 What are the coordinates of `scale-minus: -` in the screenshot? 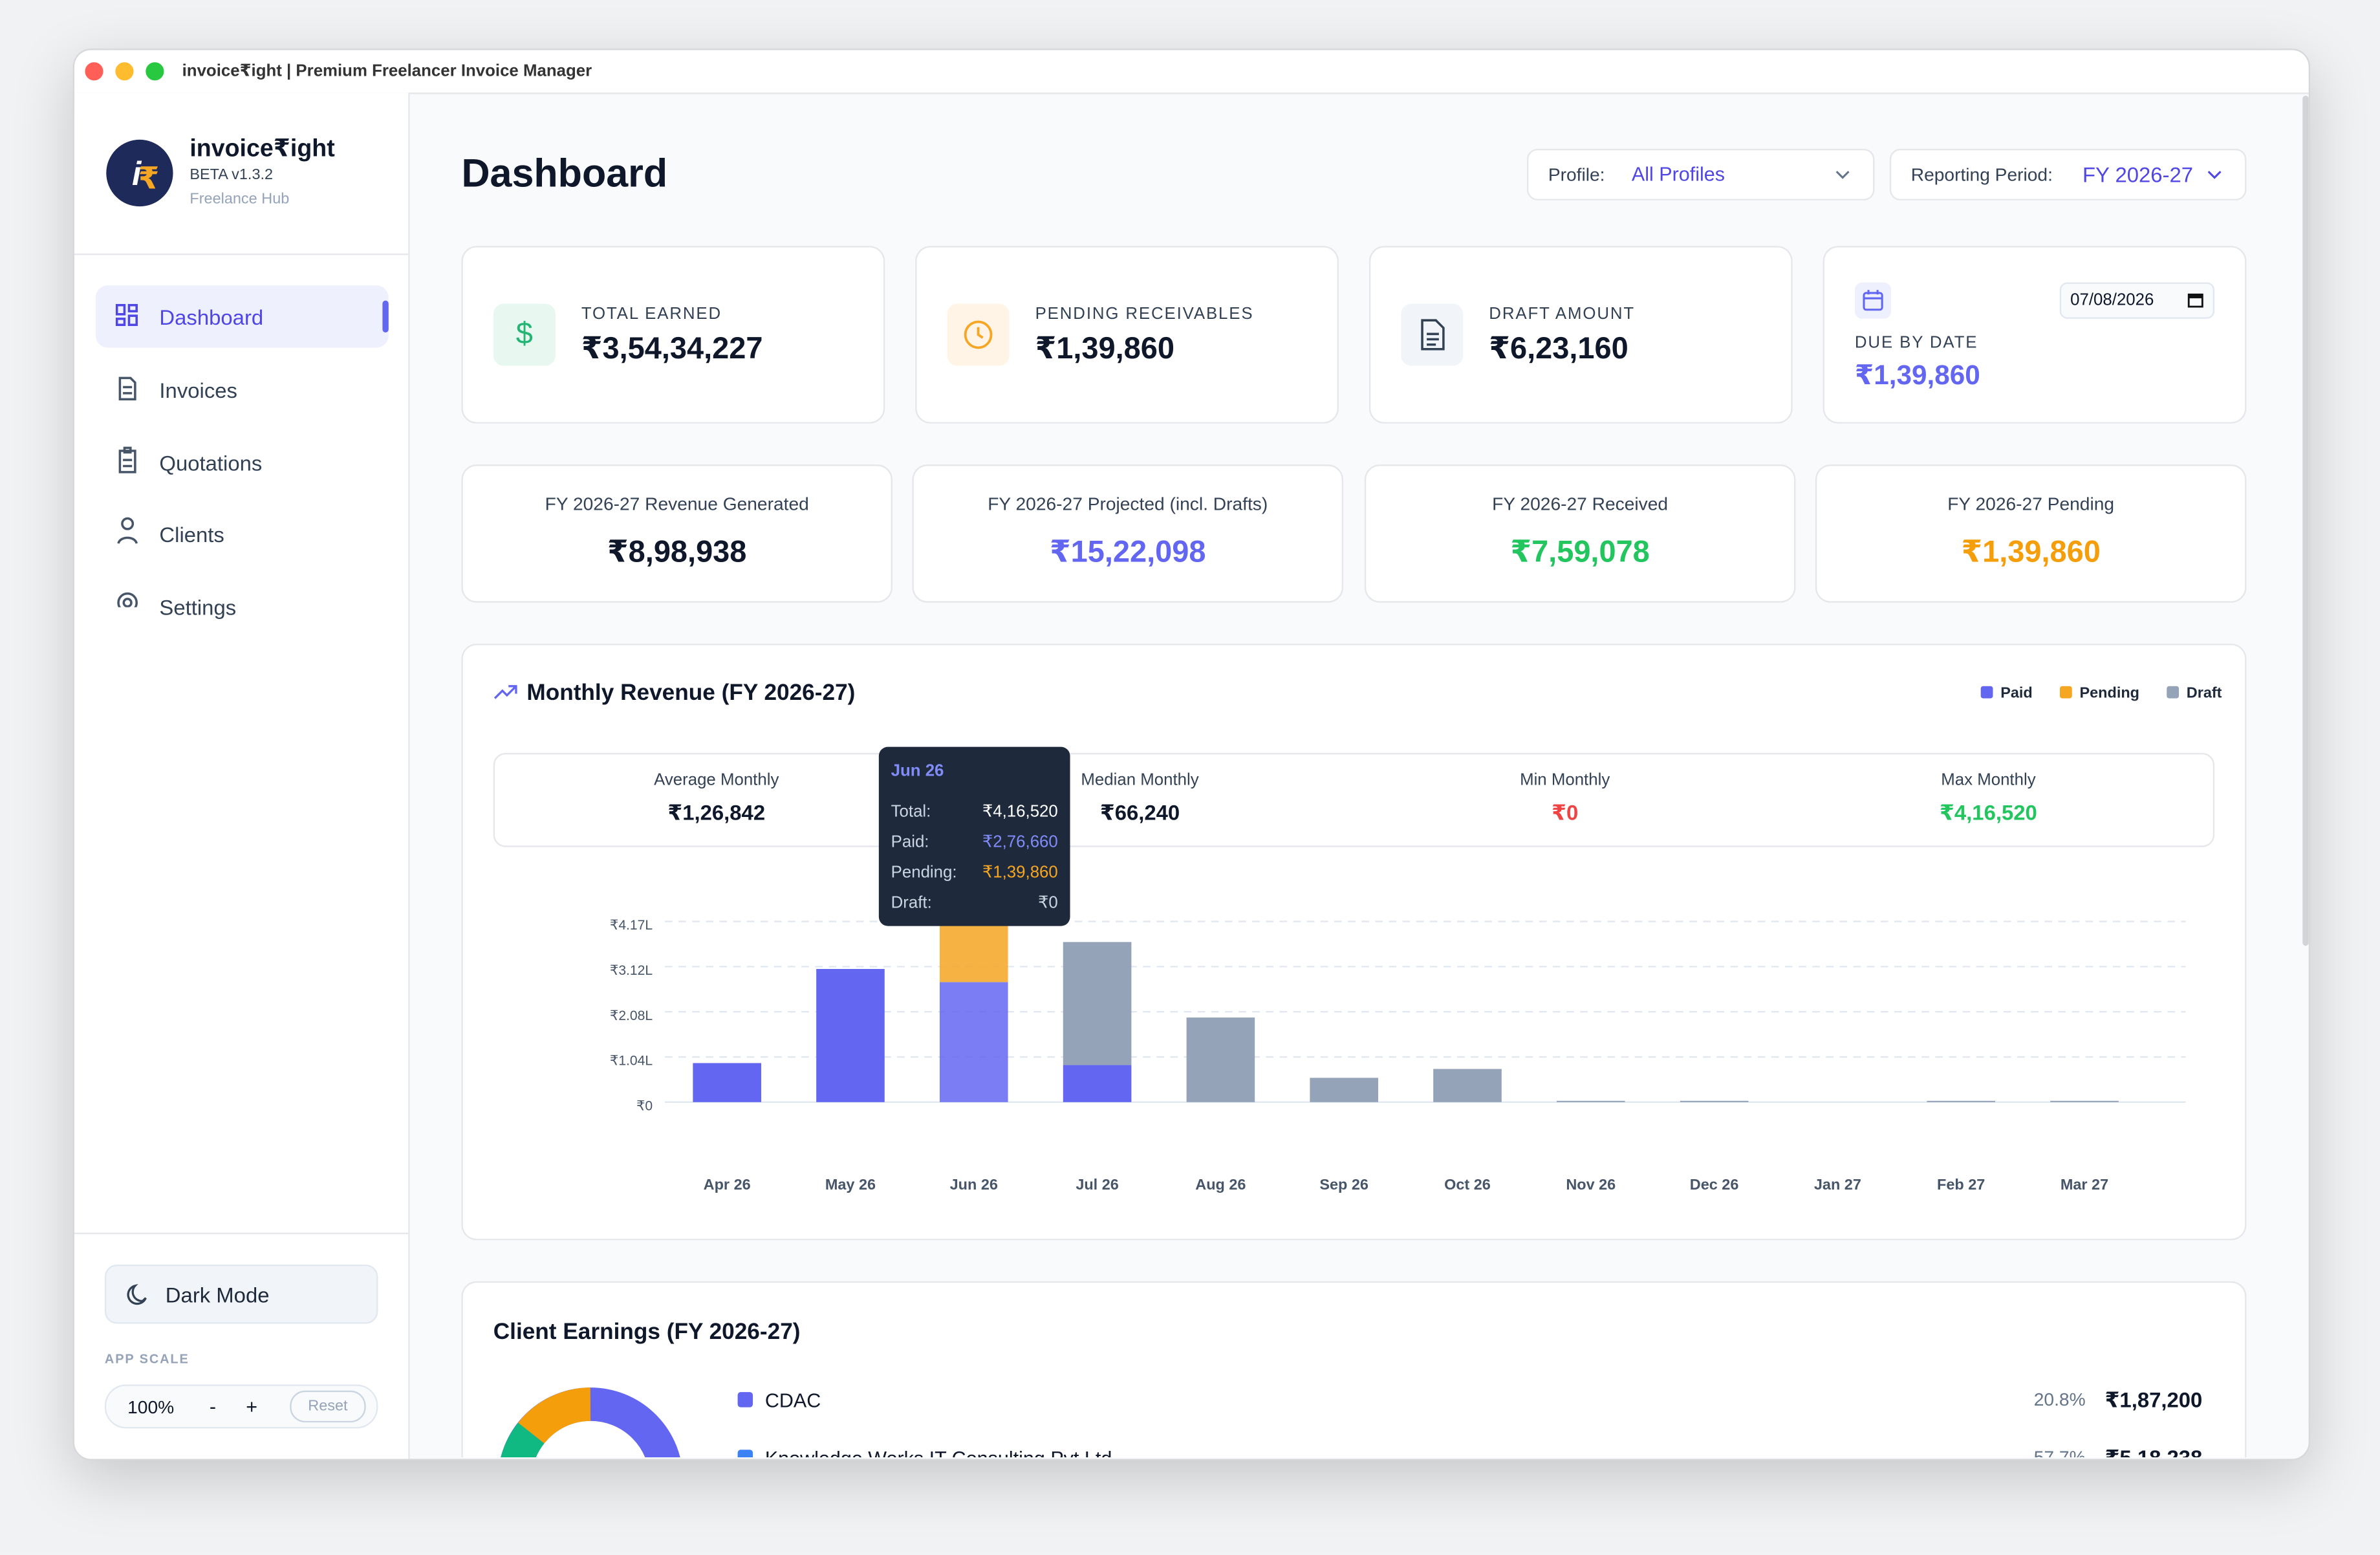 It's located at (213, 1407).